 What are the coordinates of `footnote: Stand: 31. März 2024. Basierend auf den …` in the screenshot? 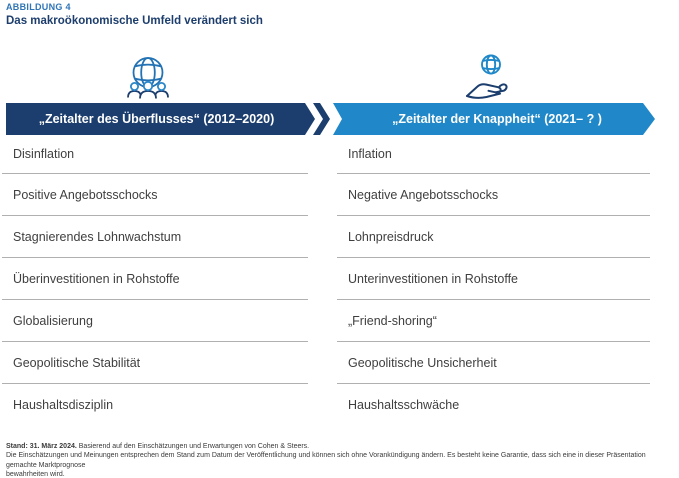 It's located at (338, 460).